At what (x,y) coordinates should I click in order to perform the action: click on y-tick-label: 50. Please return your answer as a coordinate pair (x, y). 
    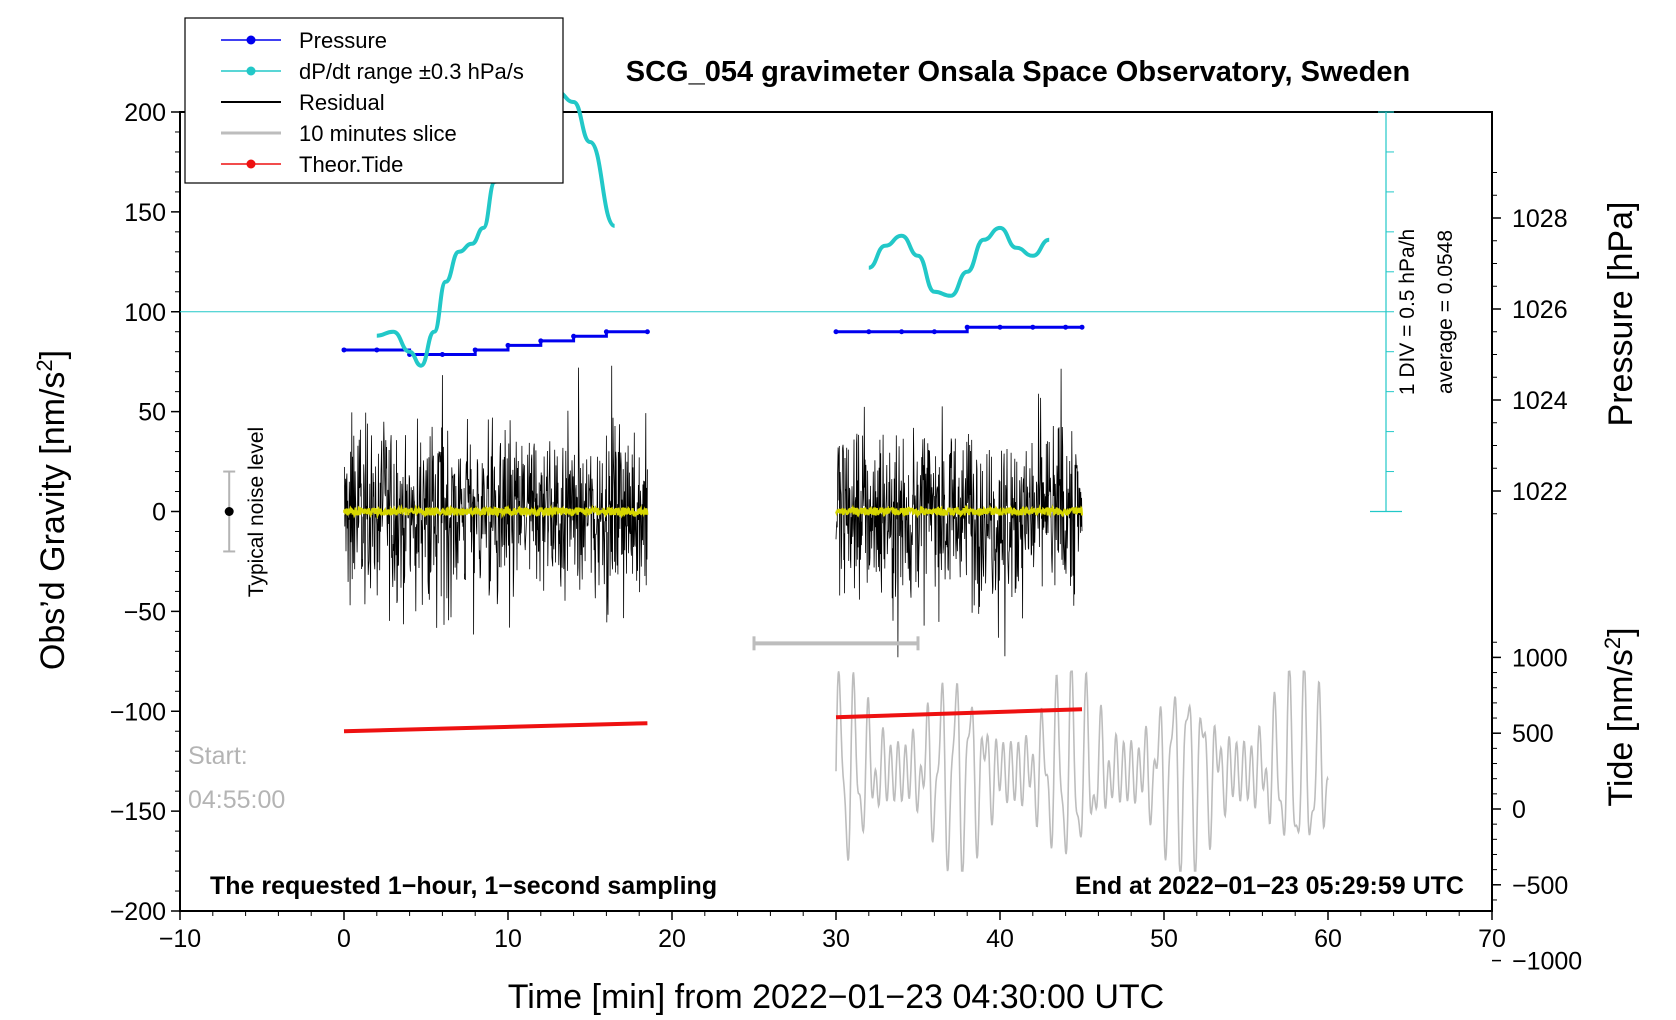
    Looking at the image, I should click on (152, 413).